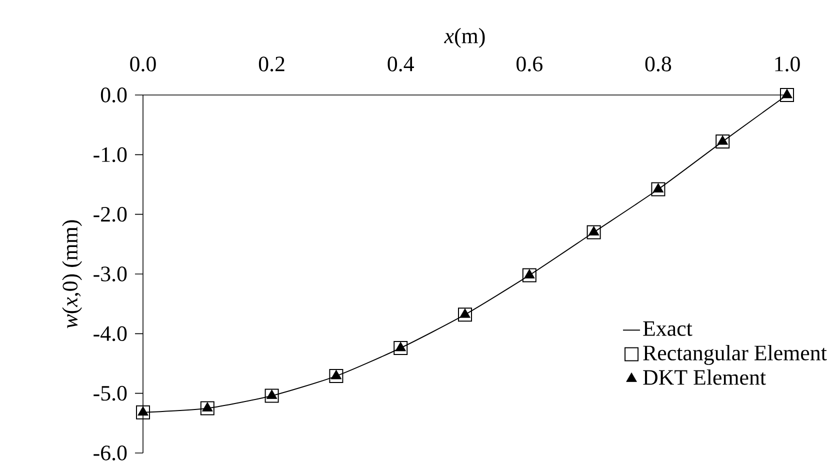 This screenshot has width=829, height=465. I want to click on y-tick-label: -3.0, so click(110, 274).